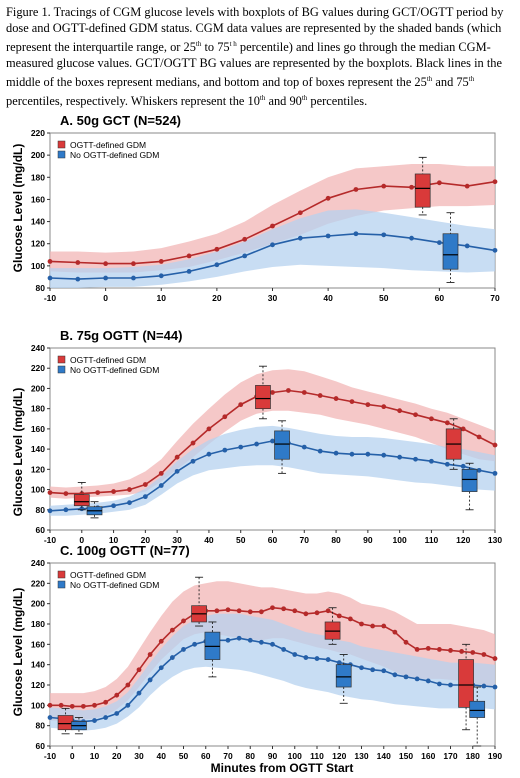  I want to click on x-tick-label: 0, so click(72, 756).